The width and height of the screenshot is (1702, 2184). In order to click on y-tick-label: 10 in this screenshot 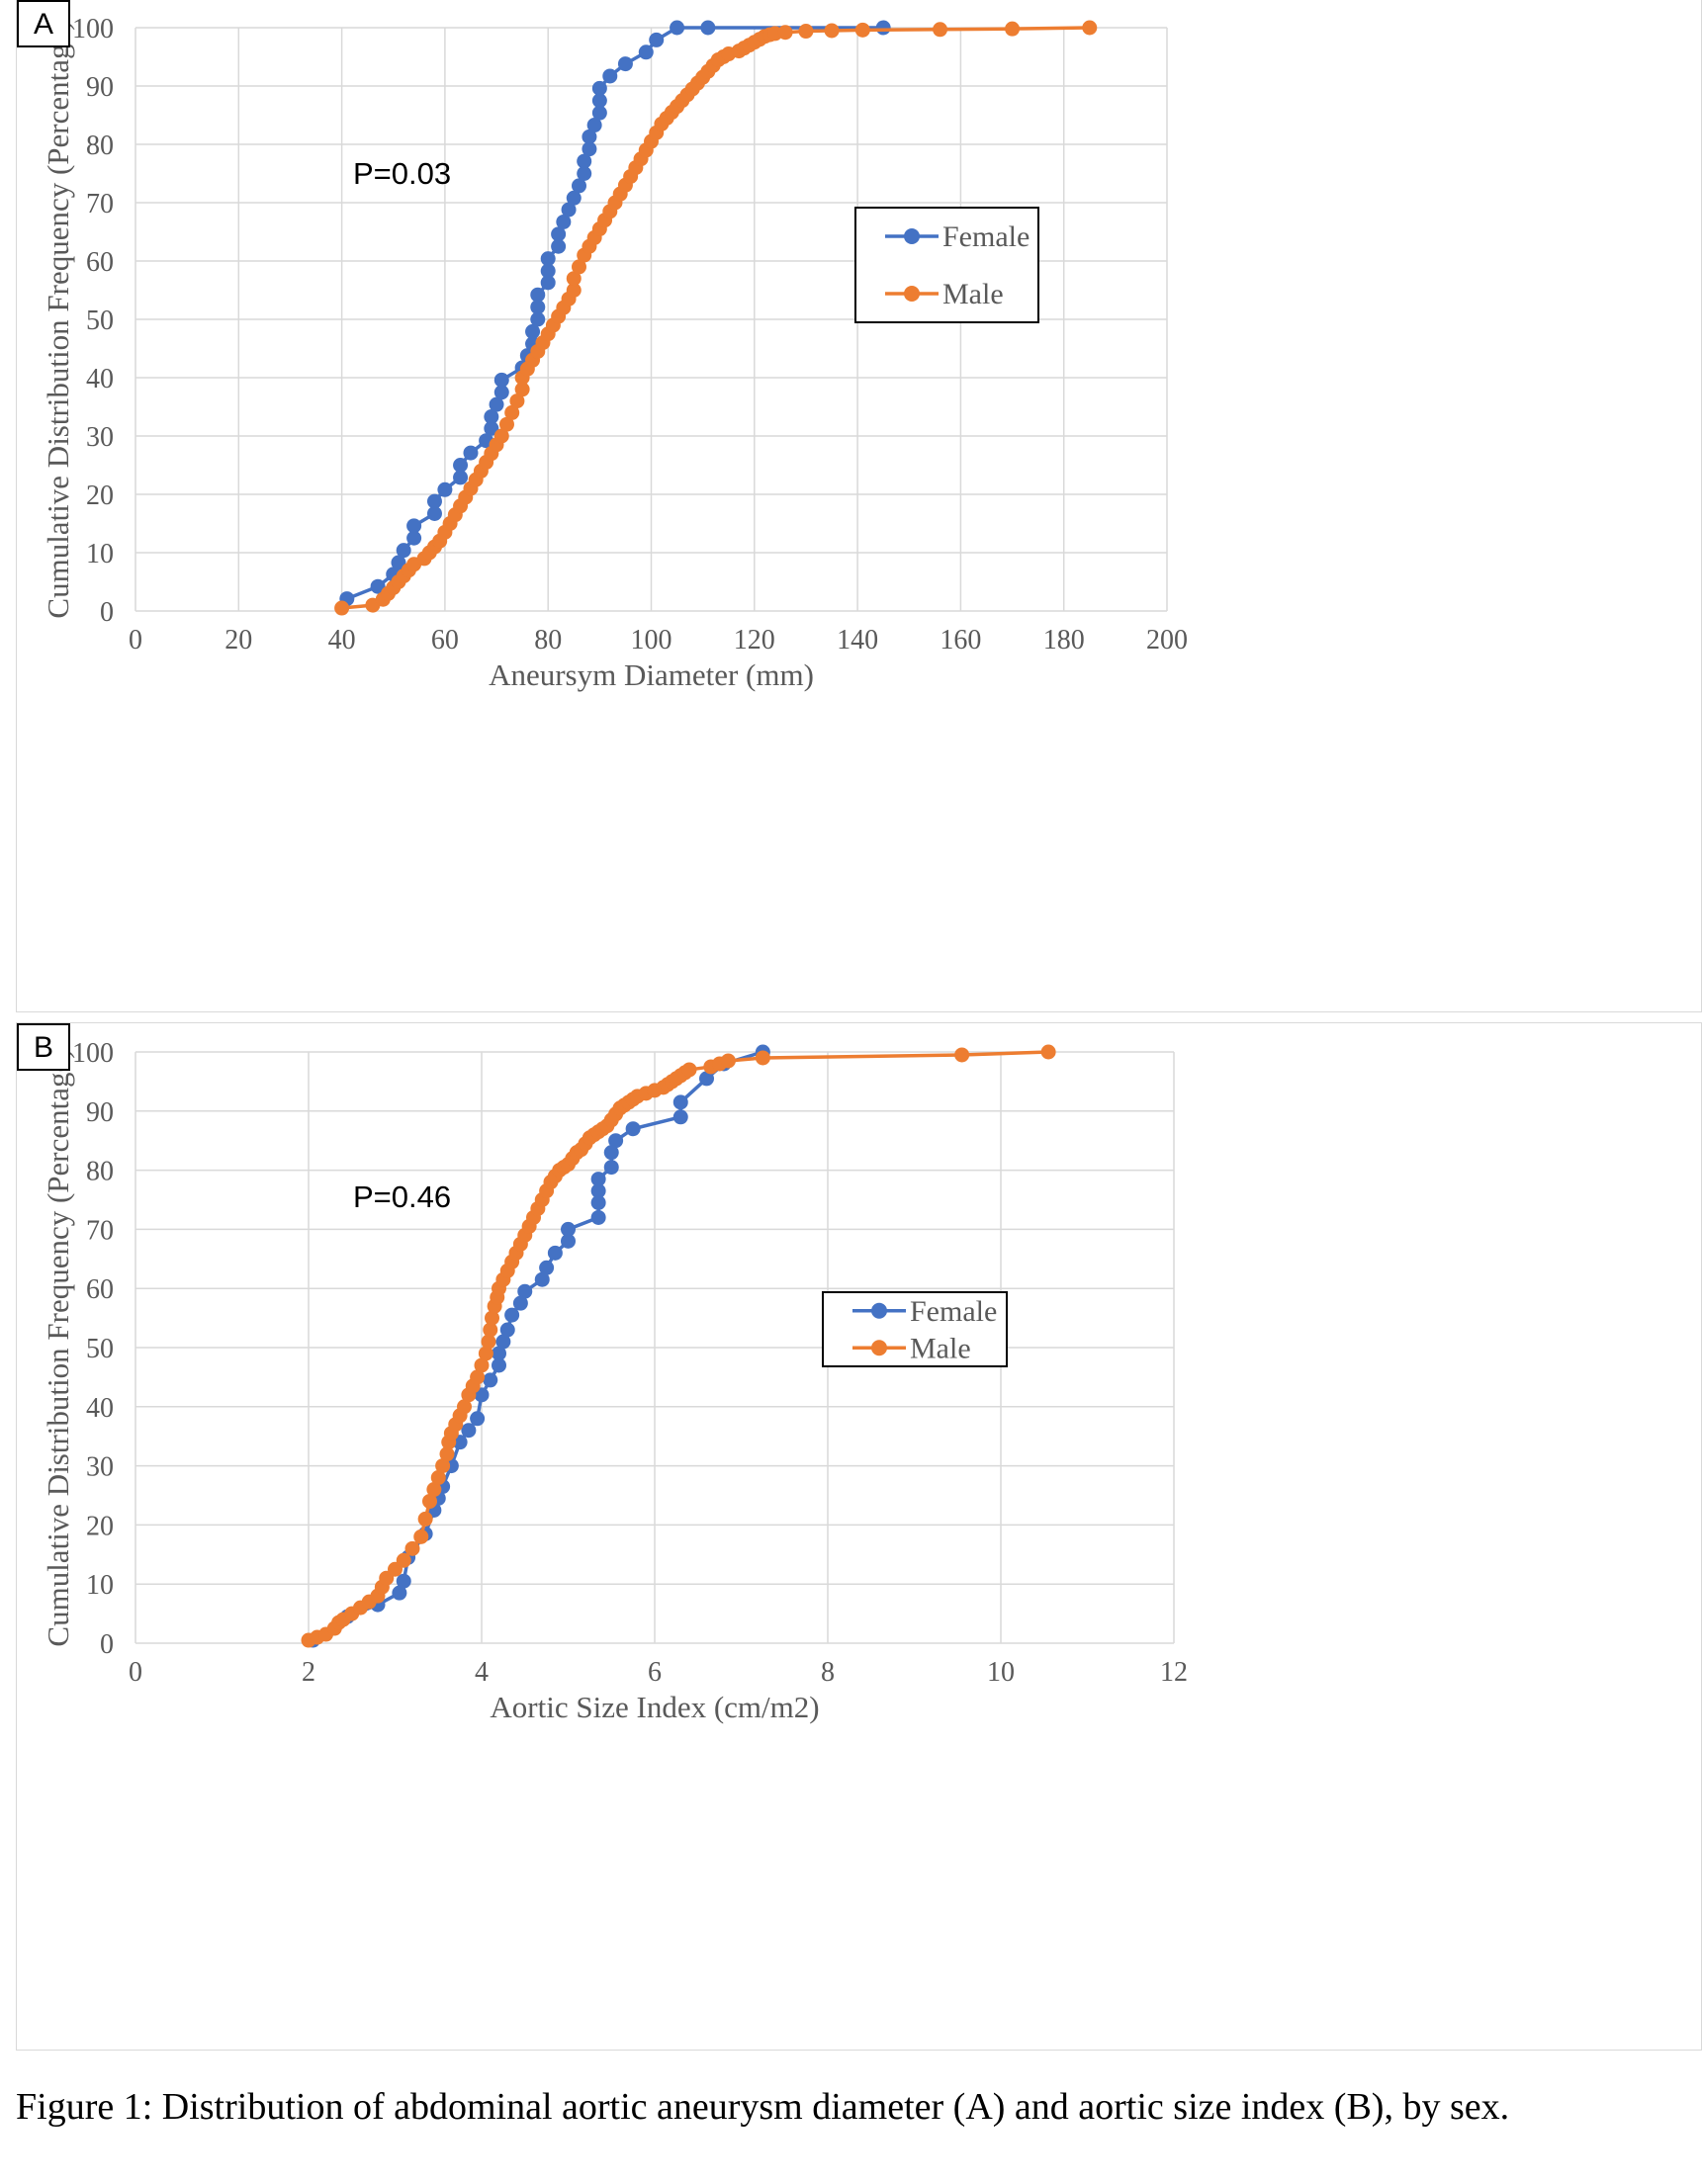, I will do `click(100, 554)`.